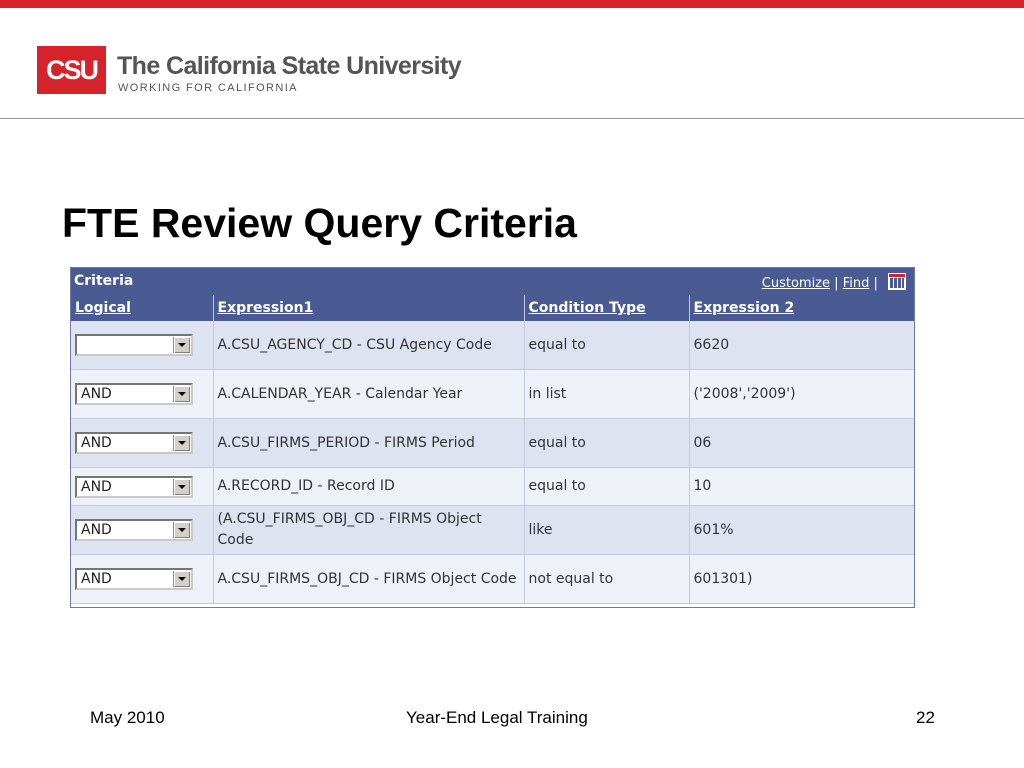 This screenshot has height=768, width=1024. I want to click on logical-cell, so click(142, 345).